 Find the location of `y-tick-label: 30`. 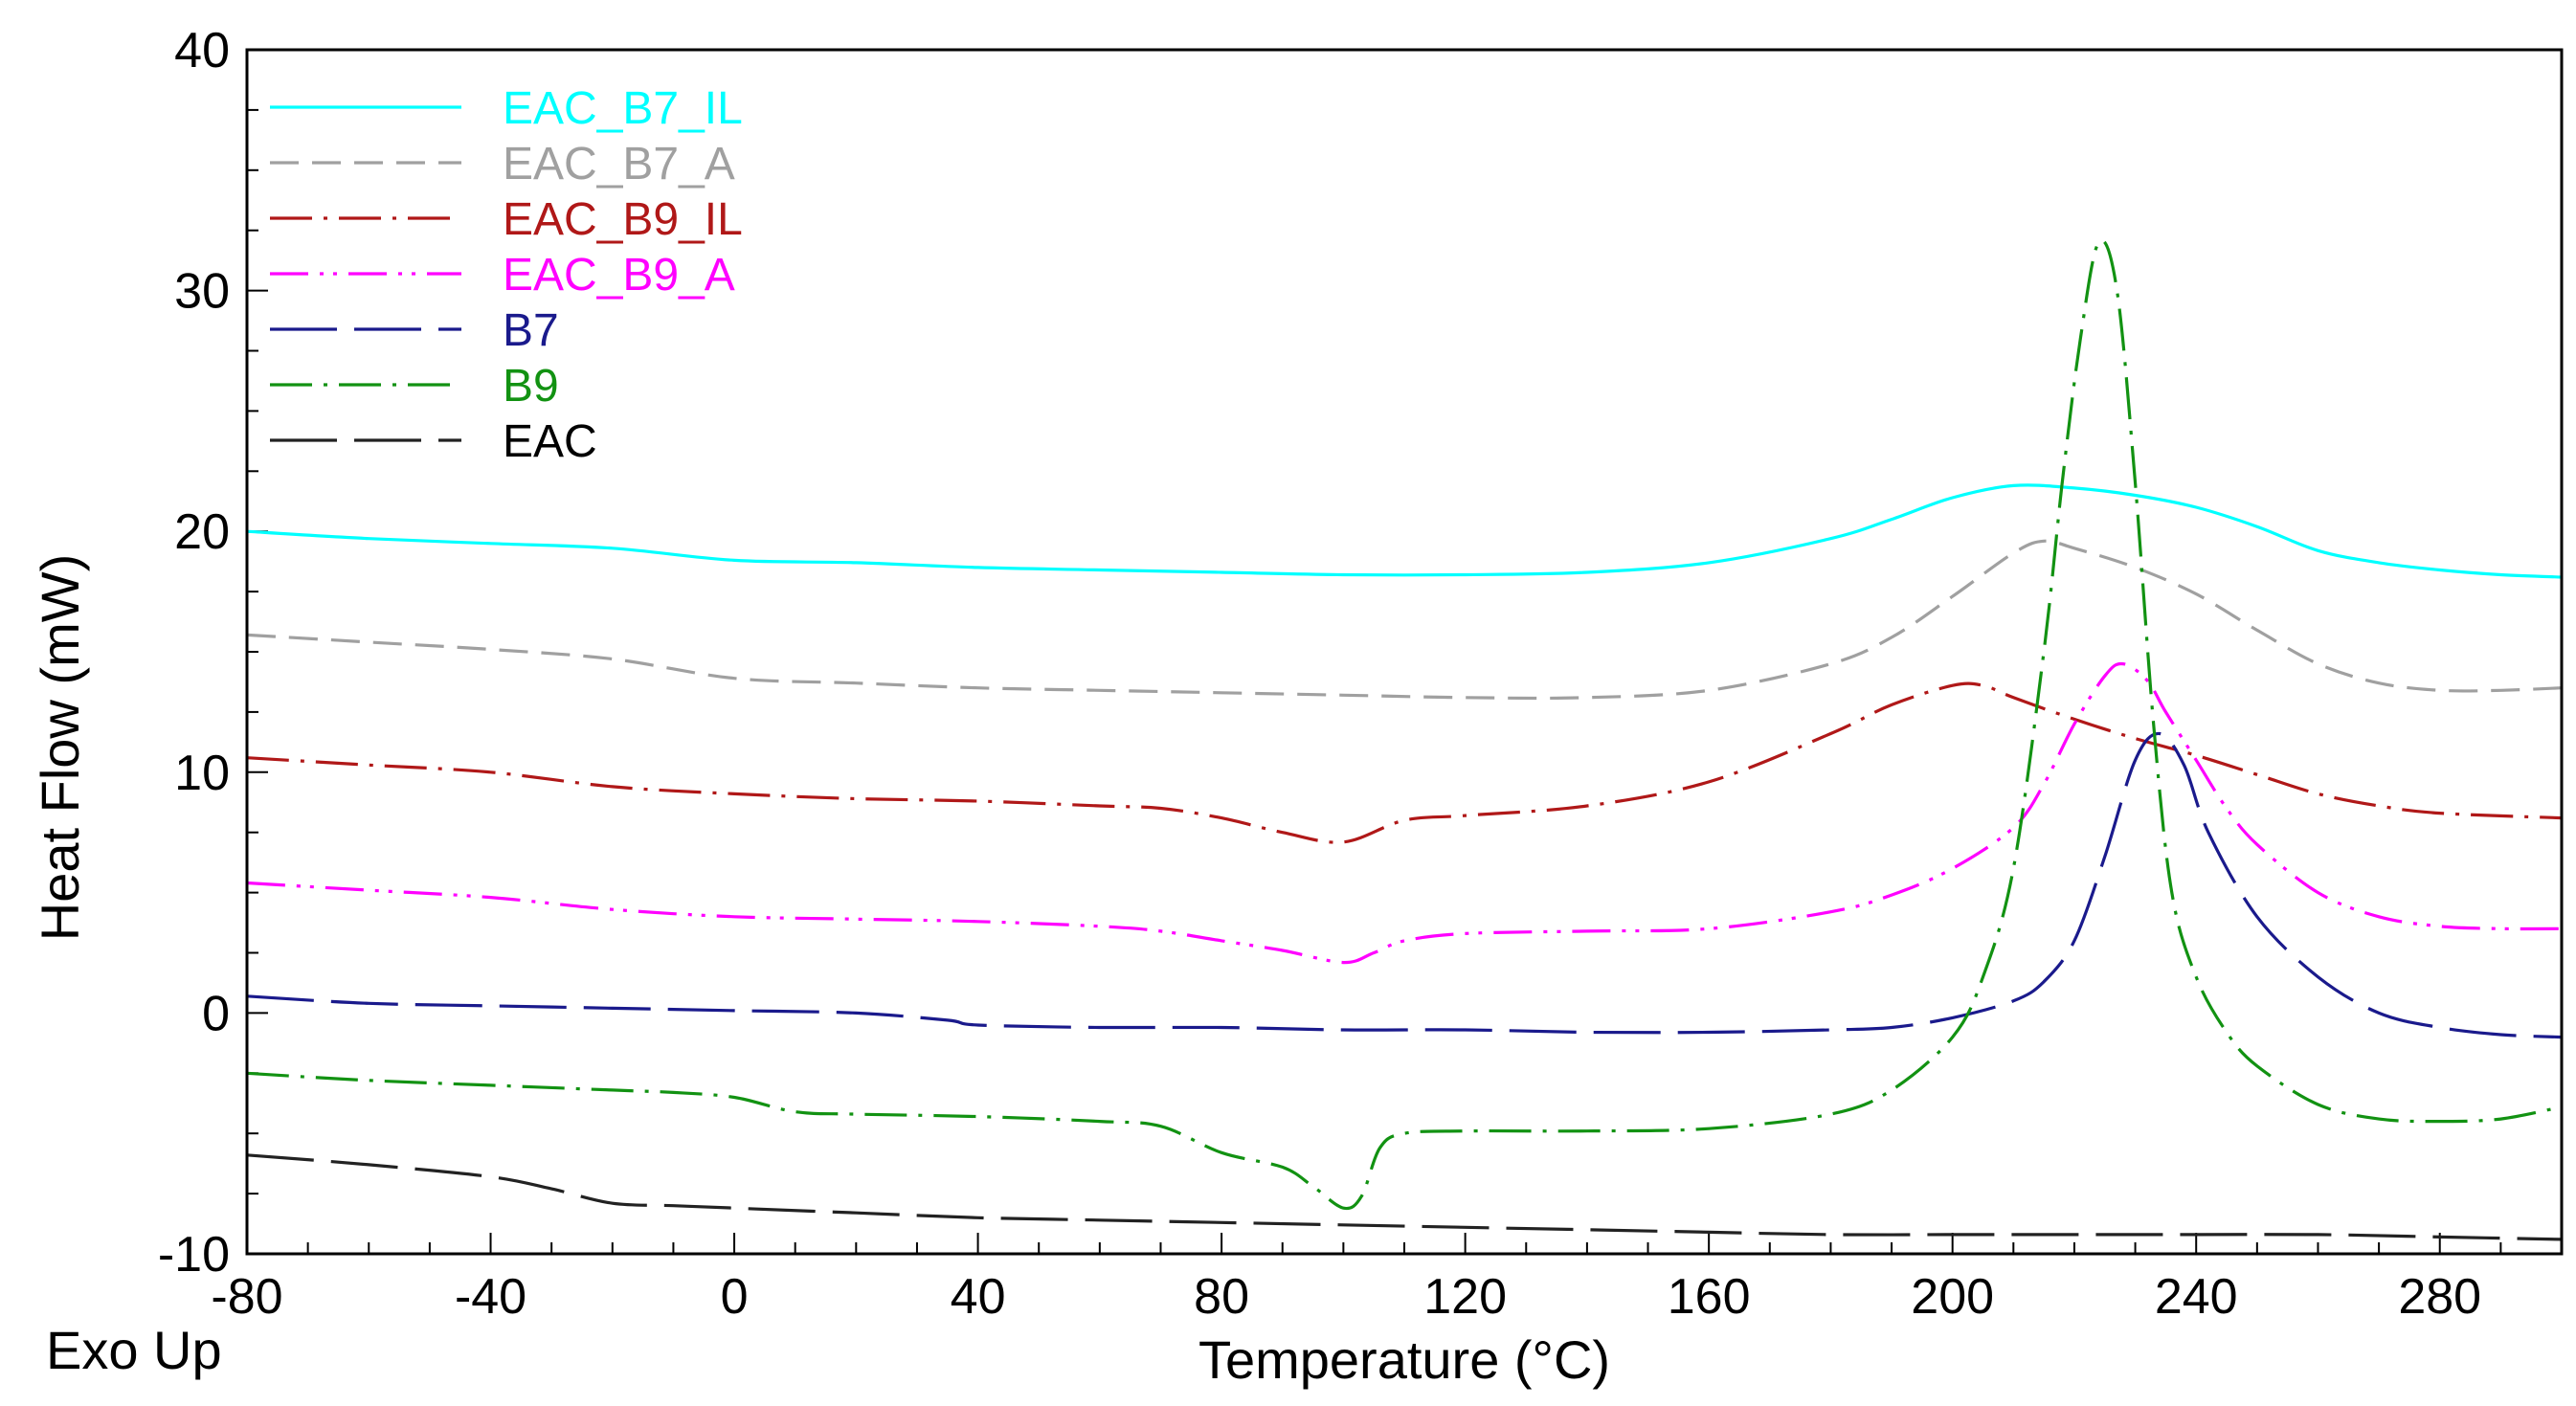

y-tick-label: 30 is located at coordinates (202, 292).